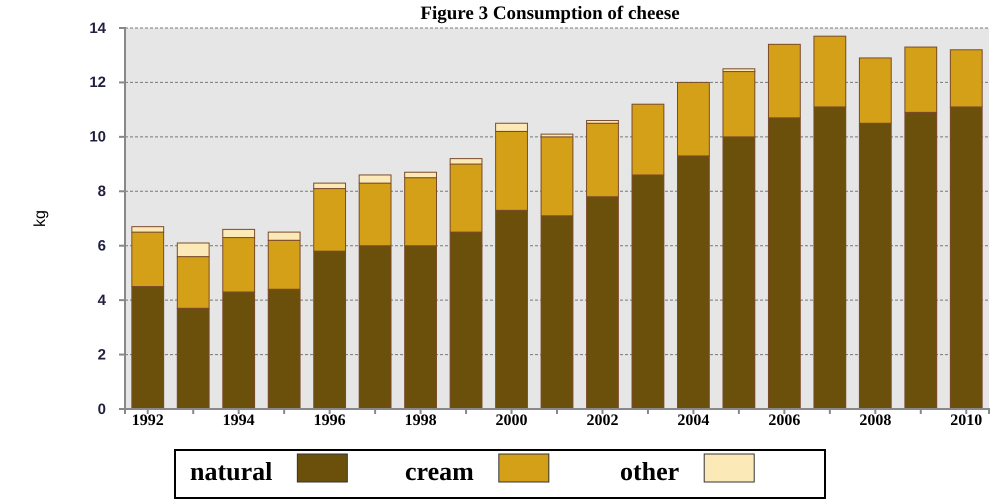 The image size is (997, 499). I want to click on y-tick-label: 0, so click(102, 409).